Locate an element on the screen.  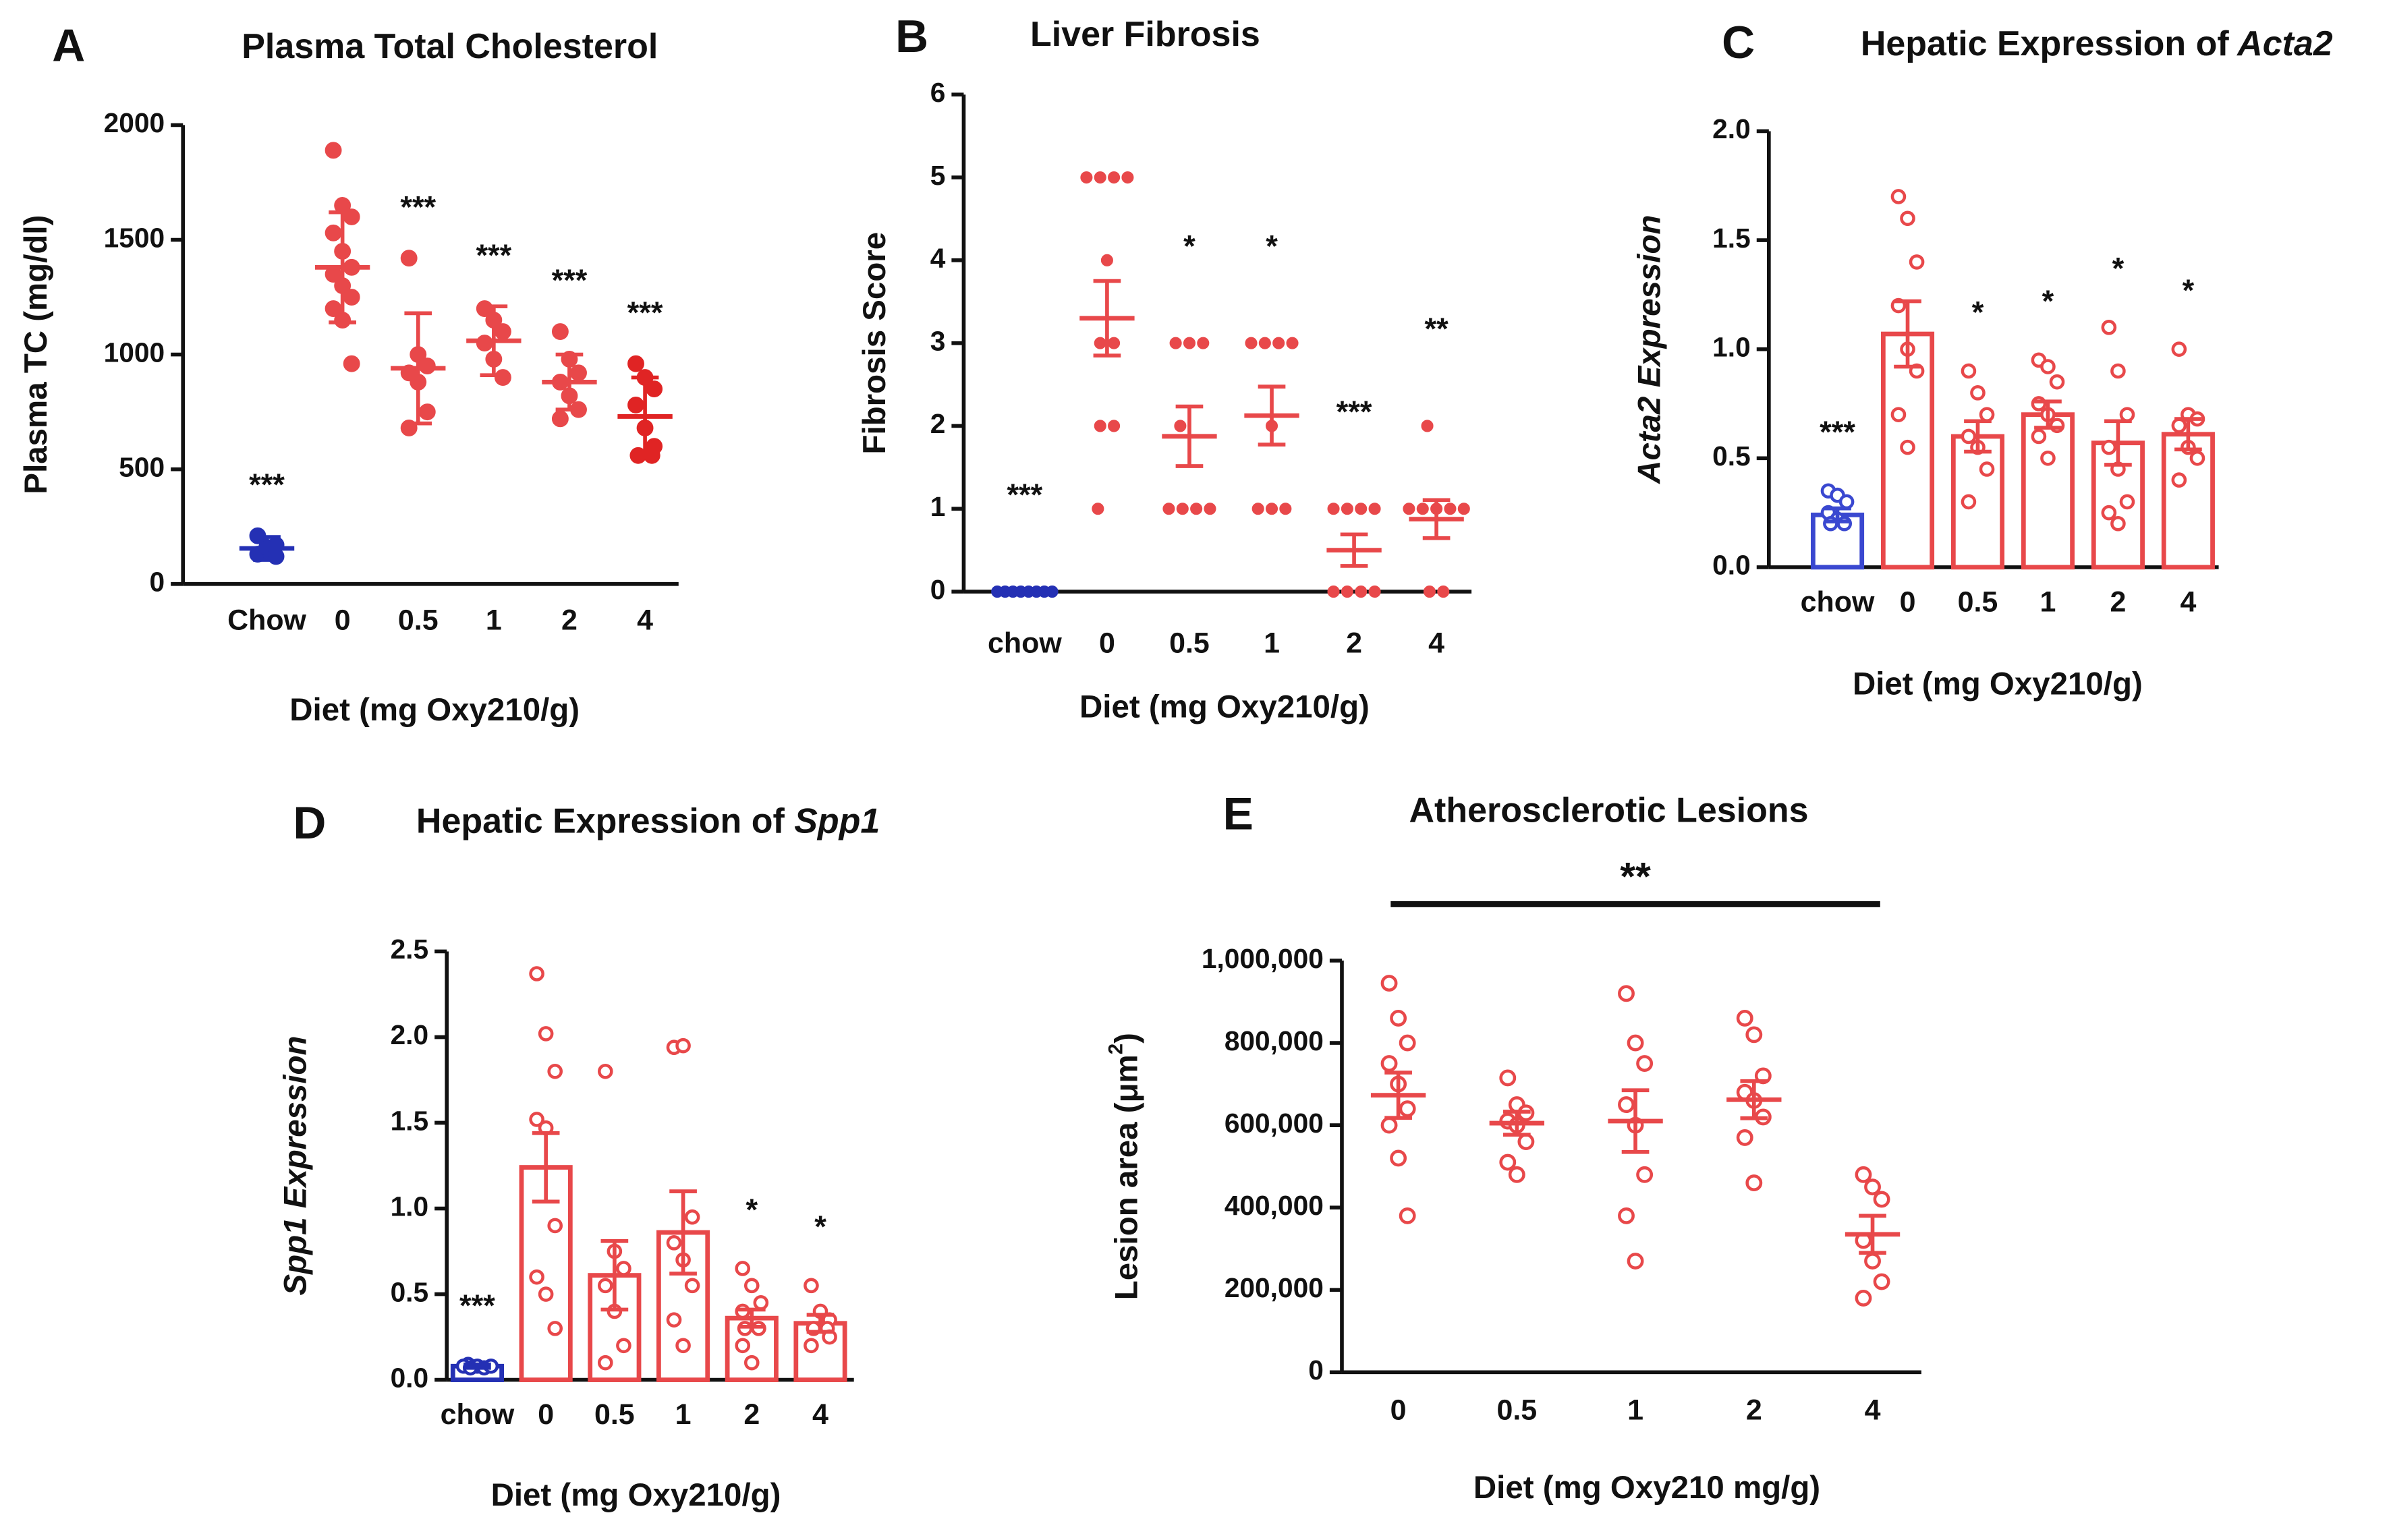
significance: * is located at coordinates (820, 1226).